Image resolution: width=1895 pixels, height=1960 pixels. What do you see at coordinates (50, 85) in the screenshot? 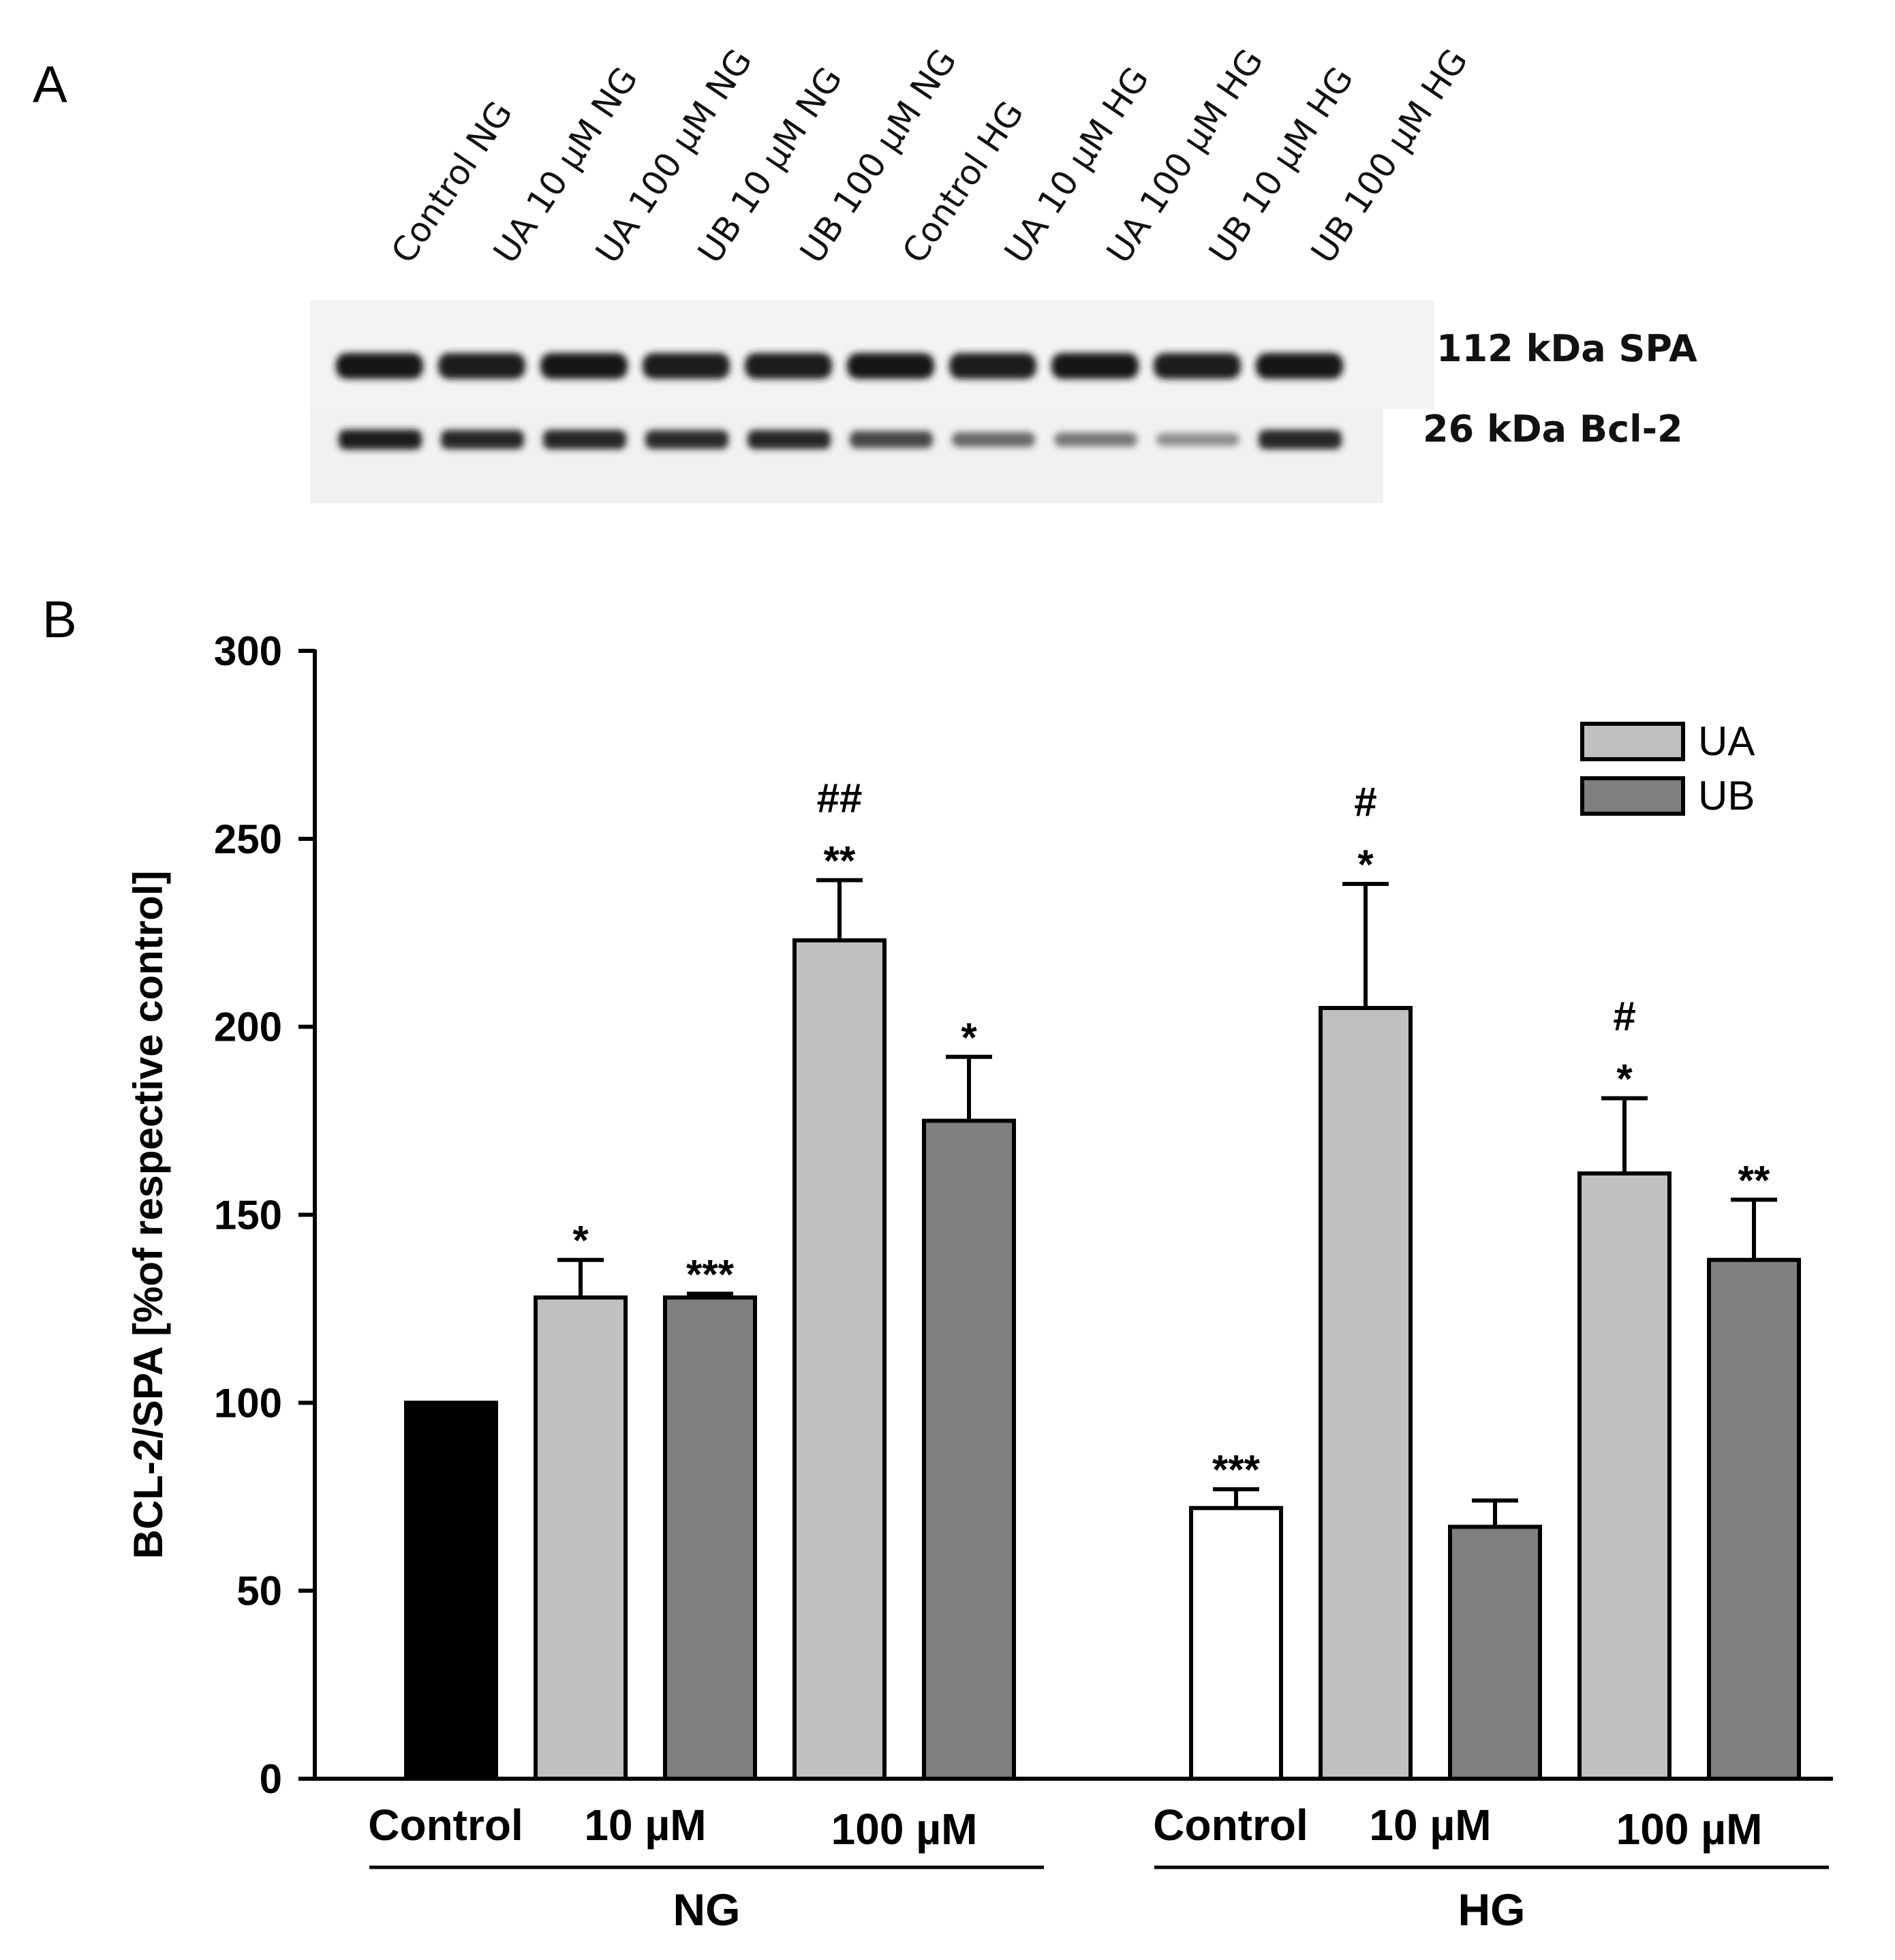
I see `panel-a-label: A` at bounding box center [50, 85].